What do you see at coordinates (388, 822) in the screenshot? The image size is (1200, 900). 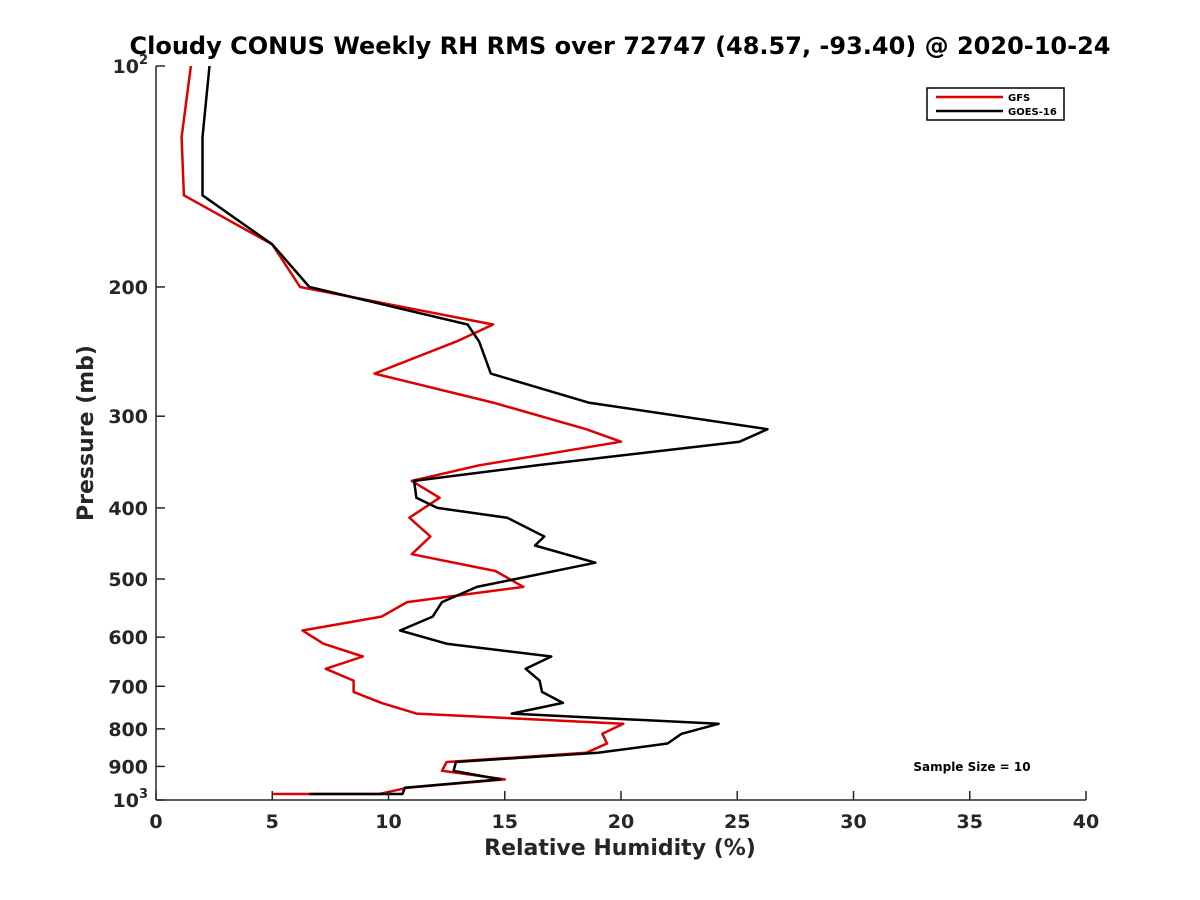 I see `x-tick-label-10: 10` at bounding box center [388, 822].